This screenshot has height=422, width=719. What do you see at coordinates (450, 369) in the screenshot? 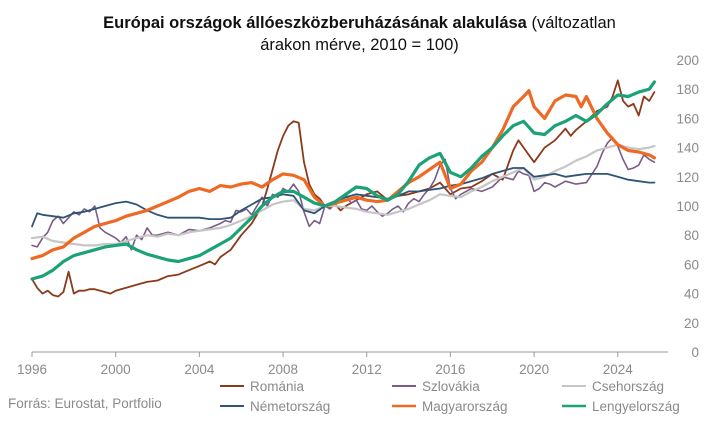
I see `x-tick-label: 2016` at bounding box center [450, 369].